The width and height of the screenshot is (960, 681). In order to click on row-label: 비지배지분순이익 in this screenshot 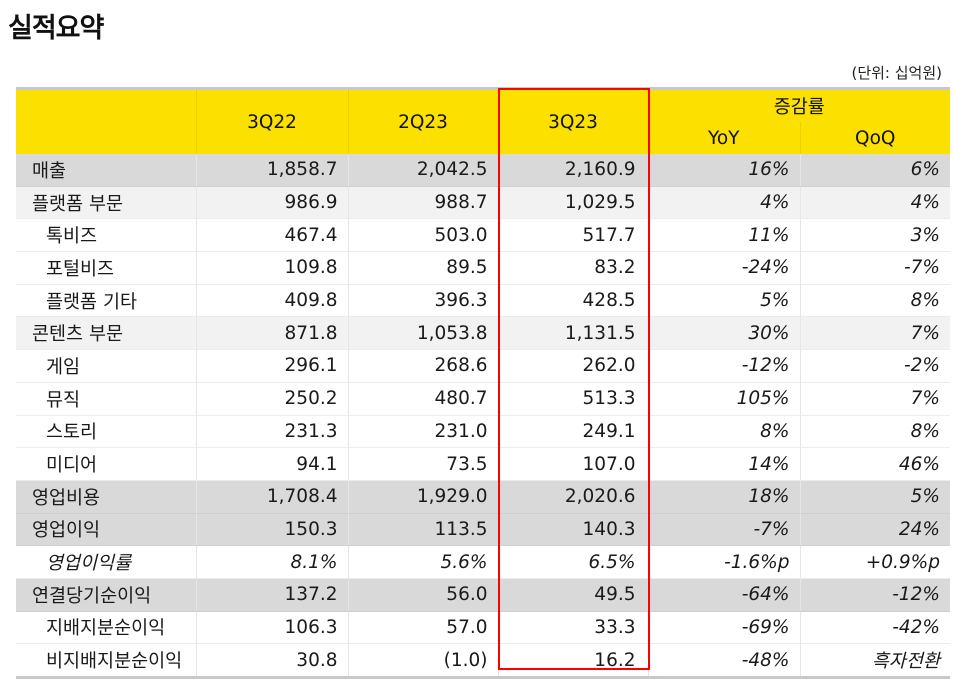, I will do `click(106, 660)`.